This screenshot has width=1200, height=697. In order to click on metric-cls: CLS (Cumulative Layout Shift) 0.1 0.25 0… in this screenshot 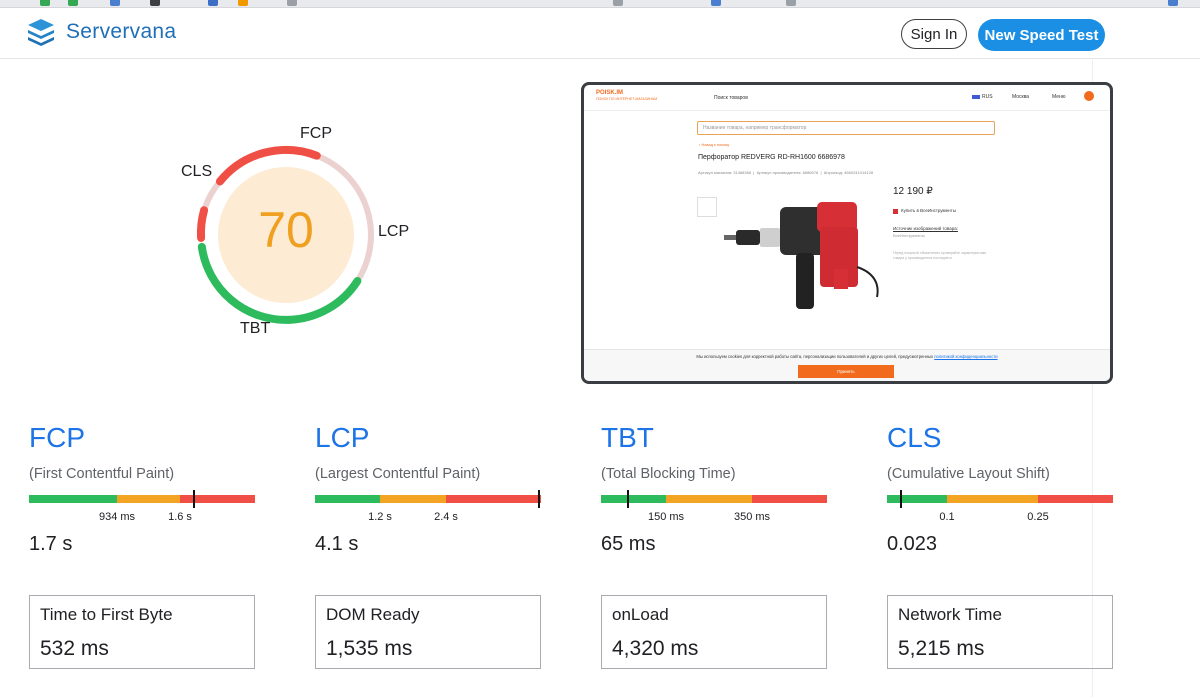, I will do `click(1001, 487)`.